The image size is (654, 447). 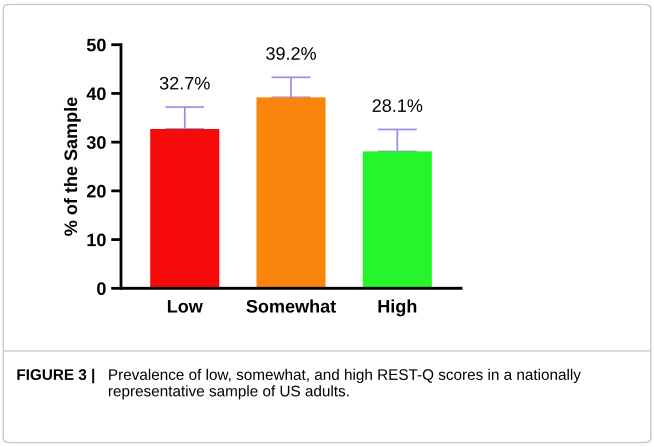 I want to click on y-axis-title: % of the Sample, so click(x=72, y=166).